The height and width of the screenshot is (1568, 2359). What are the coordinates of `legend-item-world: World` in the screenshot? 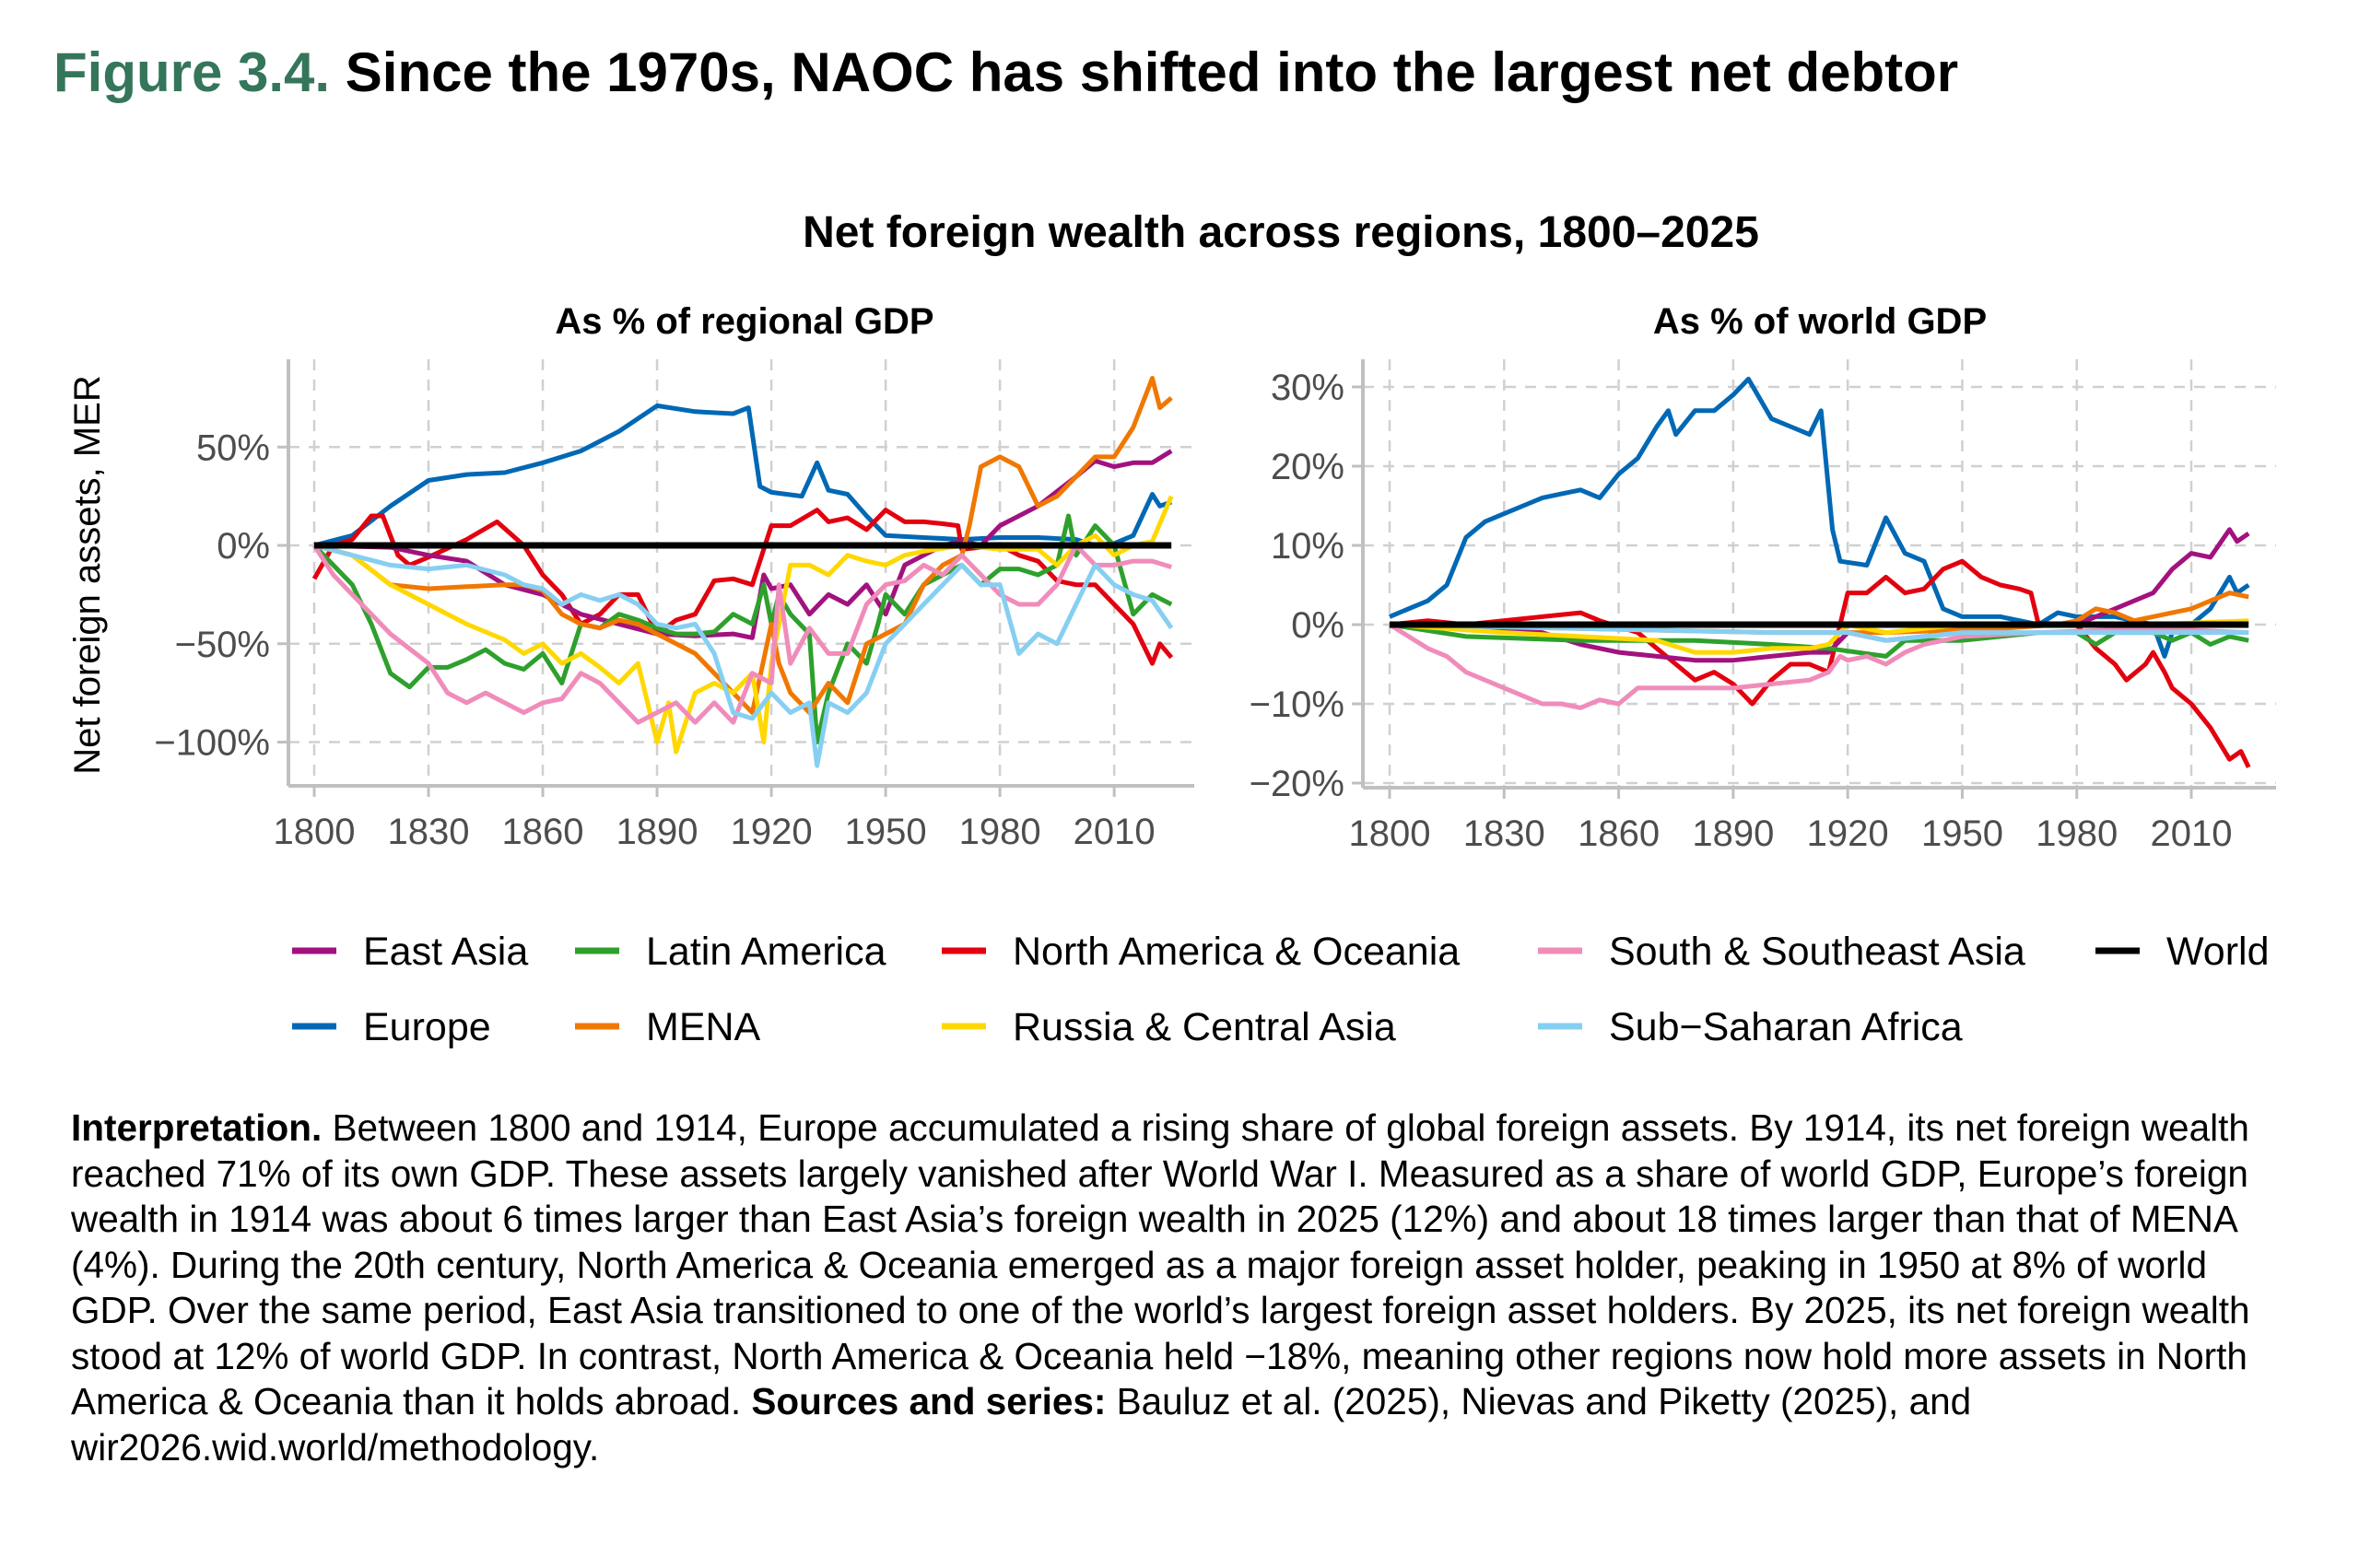 It's located at (2182, 952).